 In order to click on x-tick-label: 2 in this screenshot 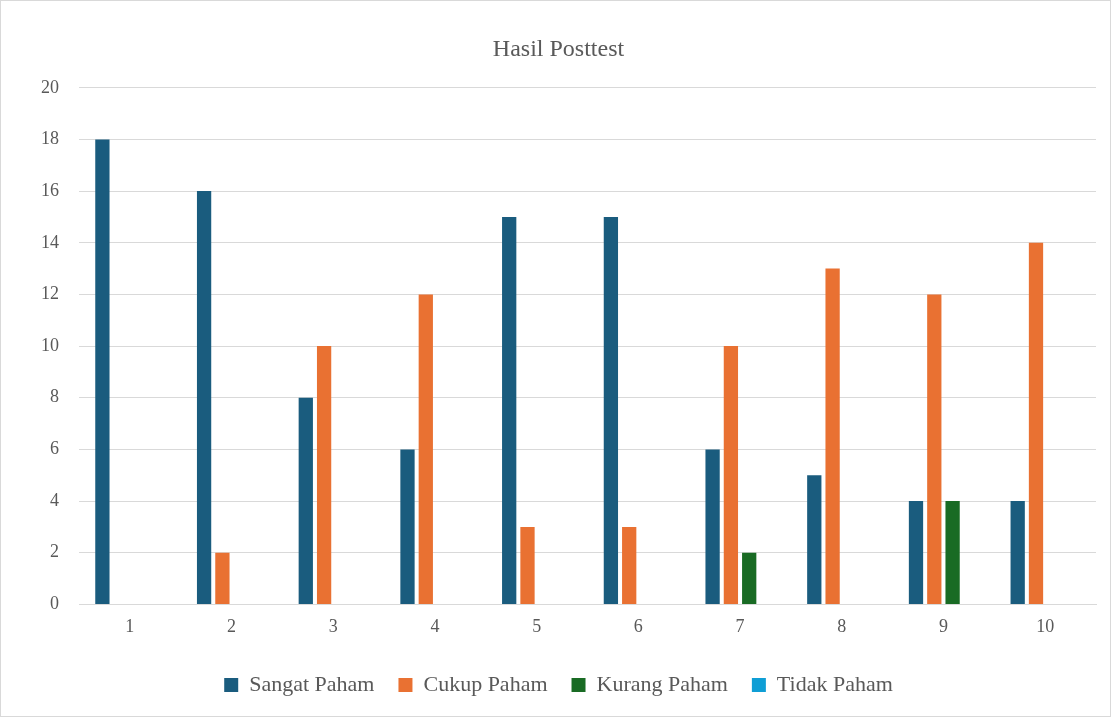, I will do `click(232, 625)`.